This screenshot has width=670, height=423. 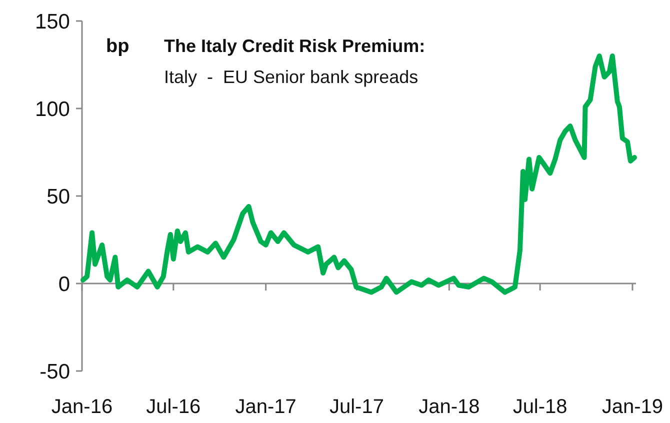 I want to click on y-tick-label: -50, so click(x=55, y=372).